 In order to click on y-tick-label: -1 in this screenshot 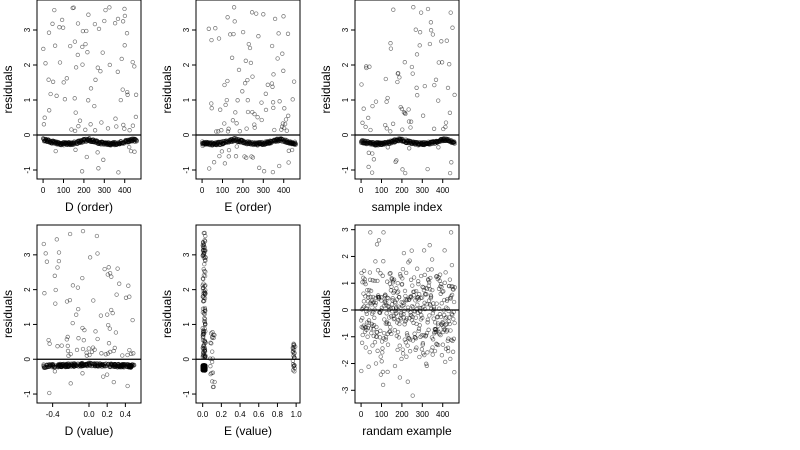, I will do `click(345, 337)`.